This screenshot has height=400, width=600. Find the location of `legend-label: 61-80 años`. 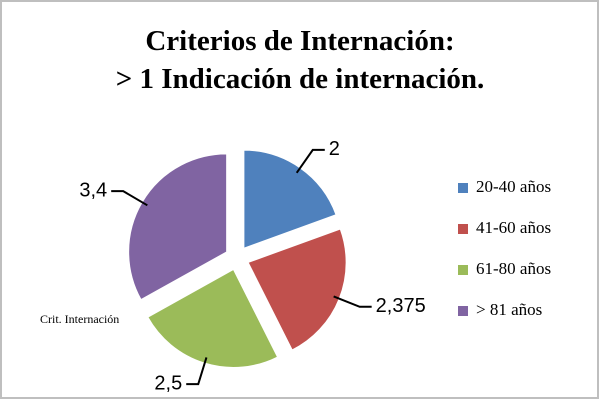

legend-label: 61-80 años is located at coordinates (513, 268).